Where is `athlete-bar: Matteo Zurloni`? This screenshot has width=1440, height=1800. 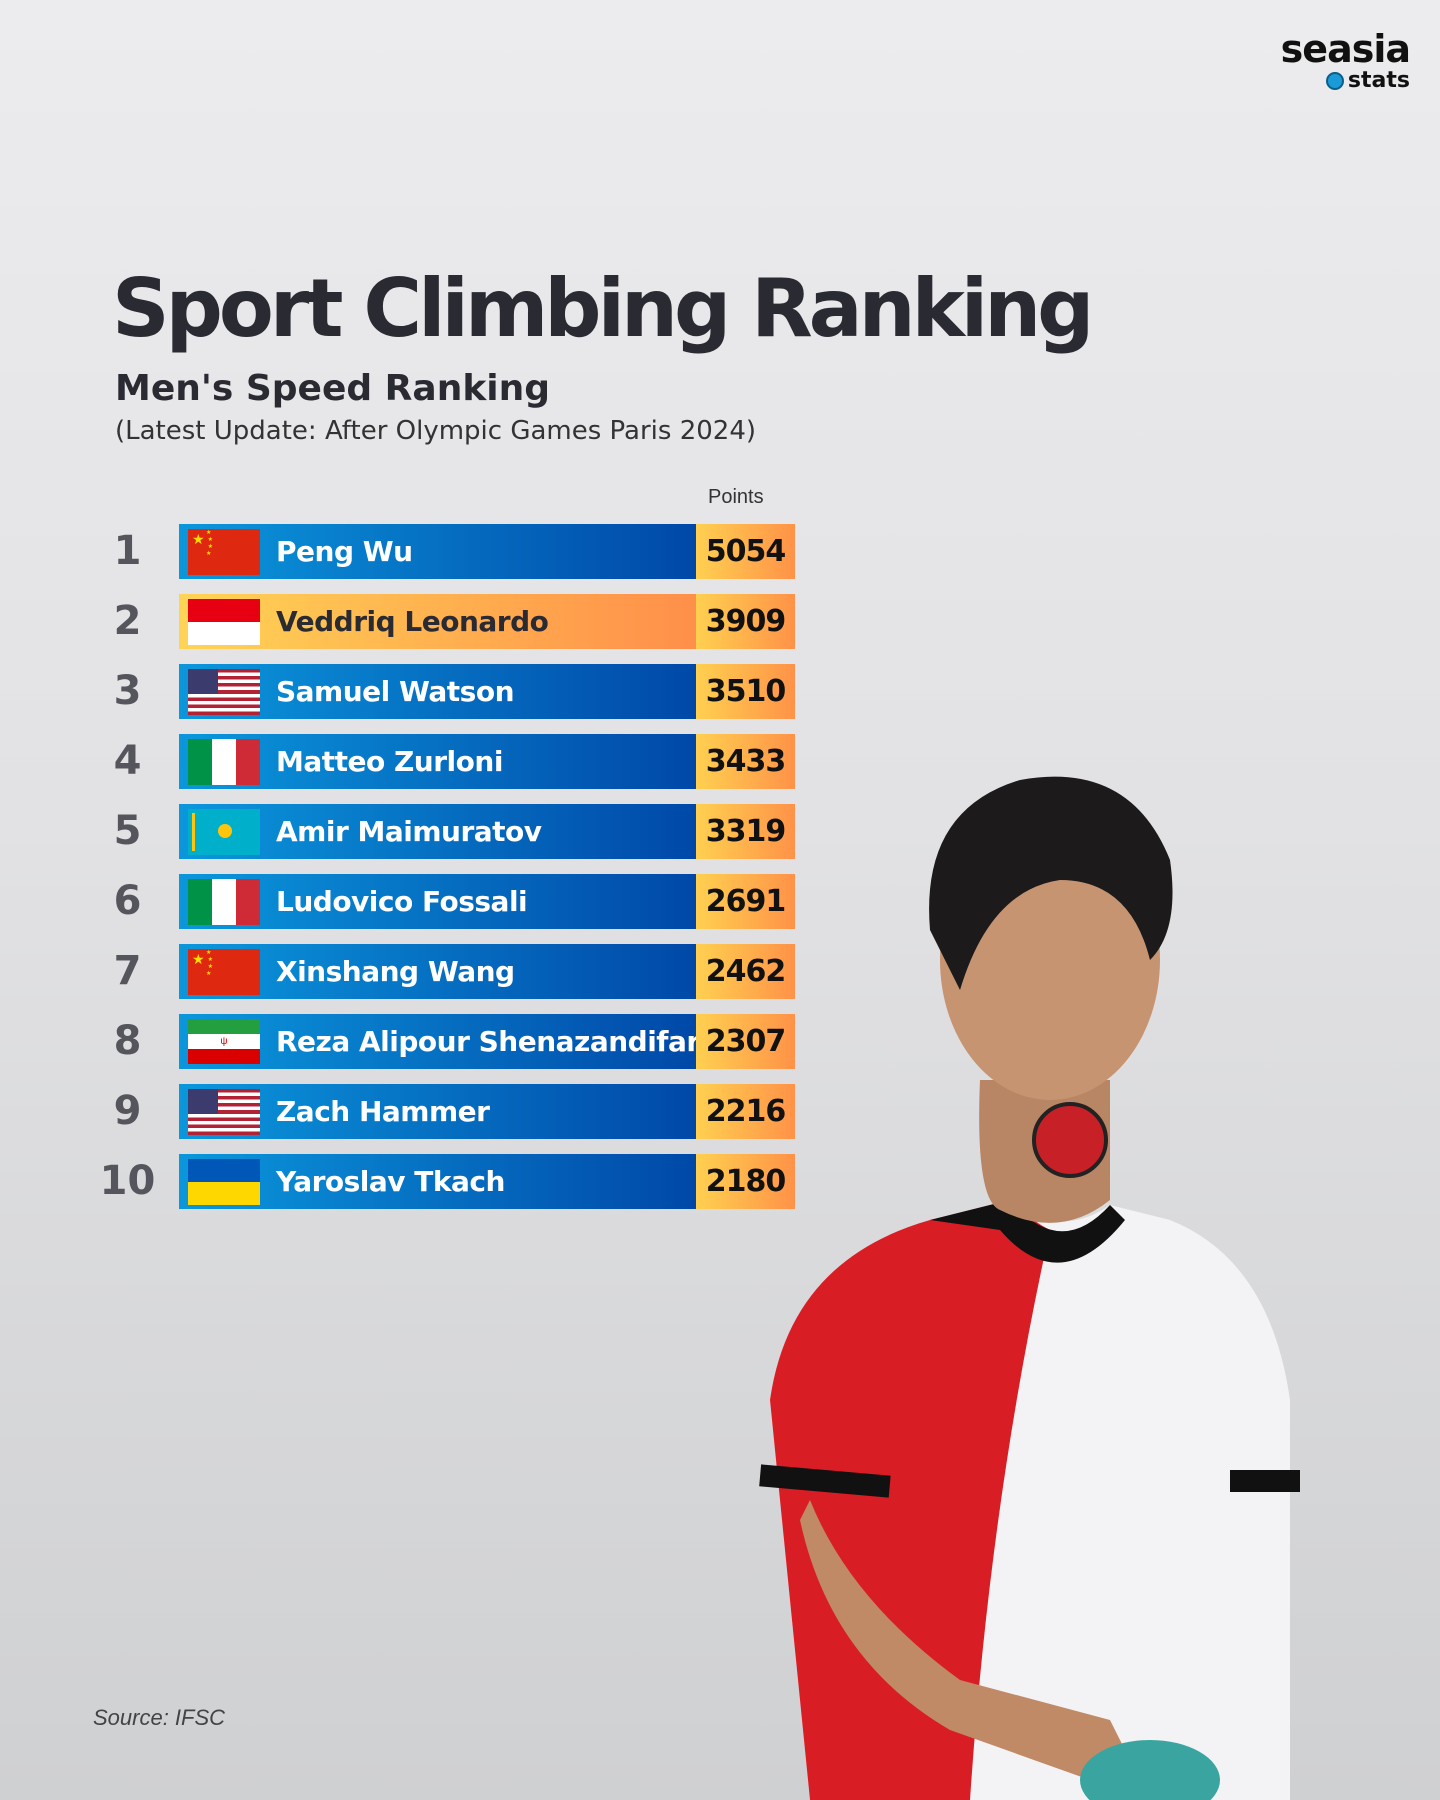 athlete-bar: Matteo Zurloni is located at coordinates (437, 761).